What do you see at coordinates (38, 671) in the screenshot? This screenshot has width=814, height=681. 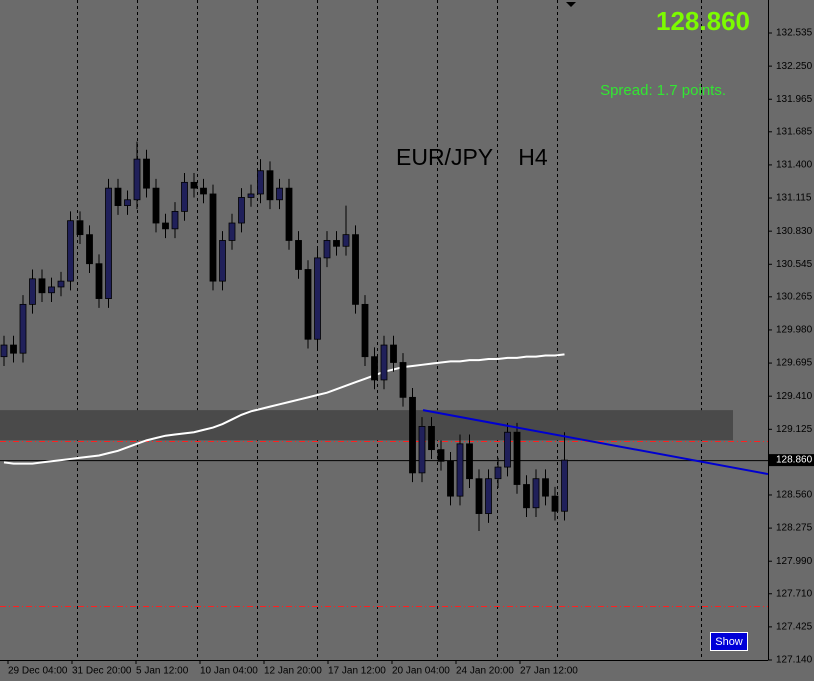 I see `x-tick-label: 29 Dec 04:00` at bounding box center [38, 671].